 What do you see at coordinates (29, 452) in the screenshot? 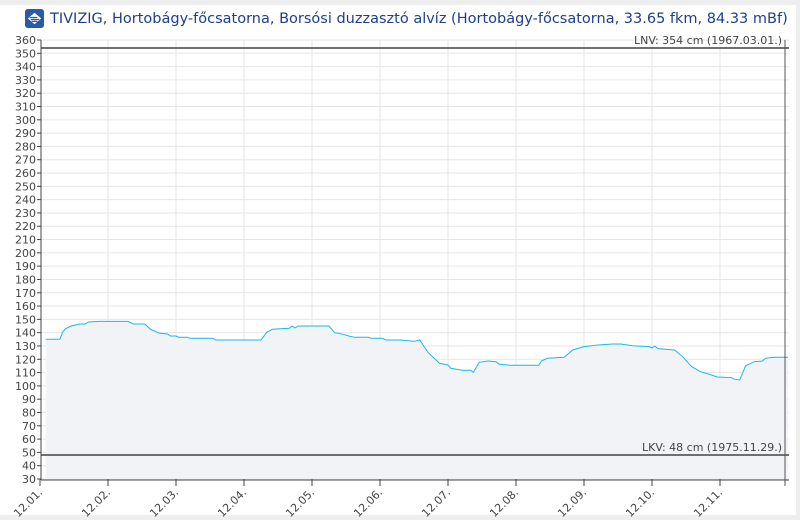
I see `y-tick-label: 50` at bounding box center [29, 452].